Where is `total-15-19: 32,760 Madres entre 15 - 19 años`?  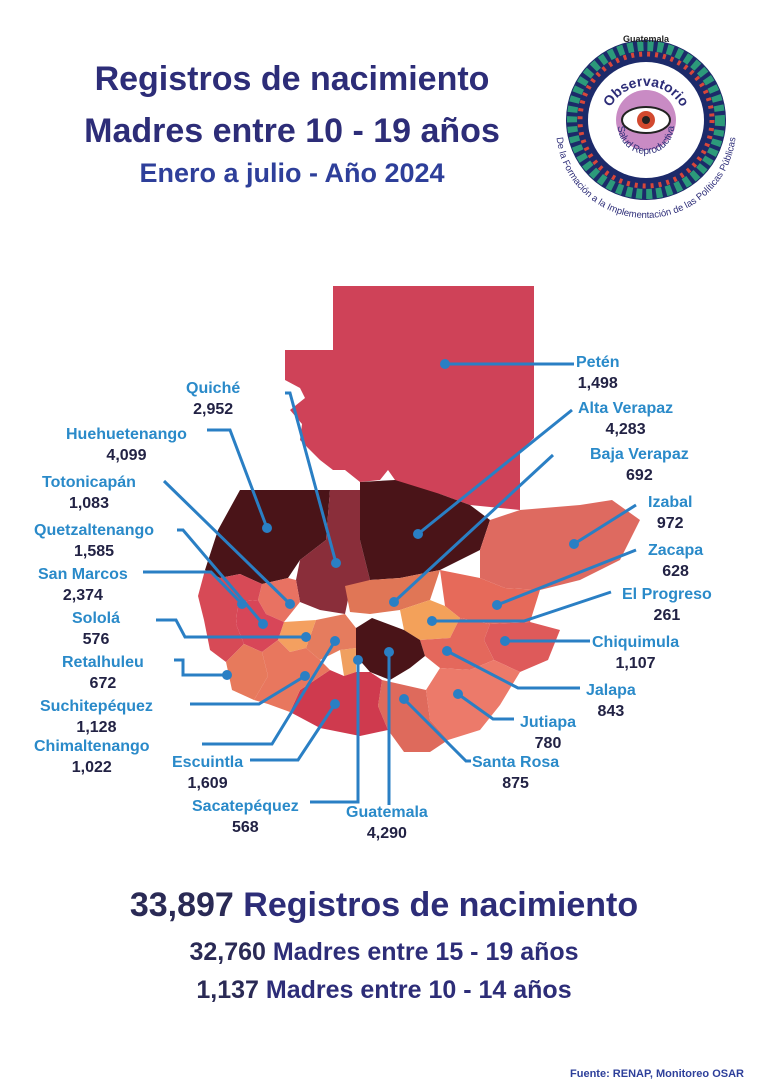
total-15-19: 32,760 Madres entre 15 - 19 años is located at coordinates (384, 952).